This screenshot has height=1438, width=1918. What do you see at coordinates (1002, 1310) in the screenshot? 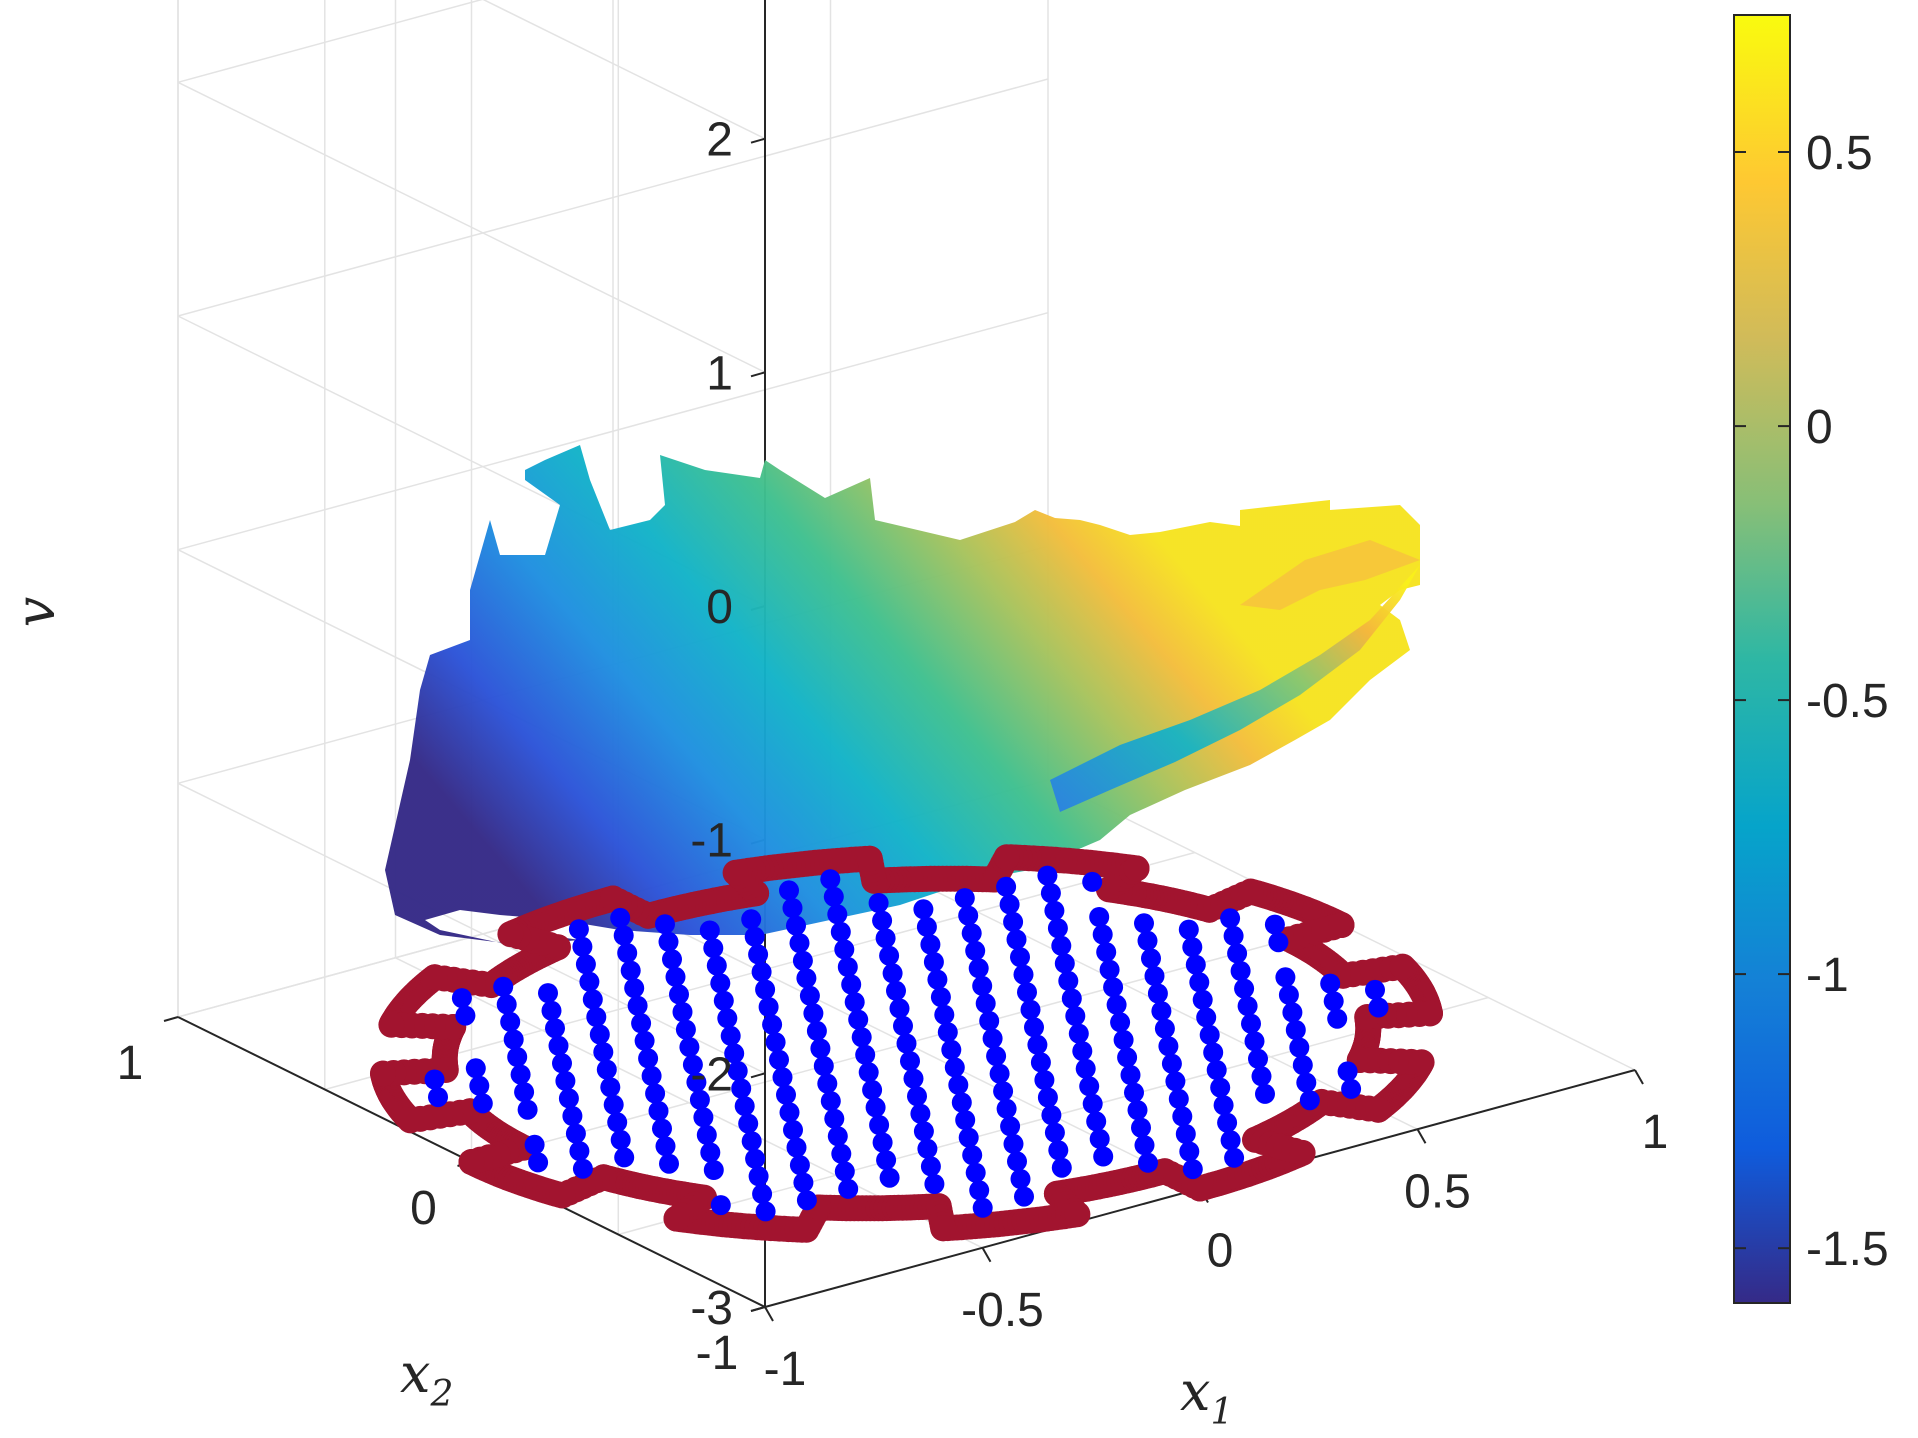
I see `x1-tick-label: -0.5` at bounding box center [1002, 1310].